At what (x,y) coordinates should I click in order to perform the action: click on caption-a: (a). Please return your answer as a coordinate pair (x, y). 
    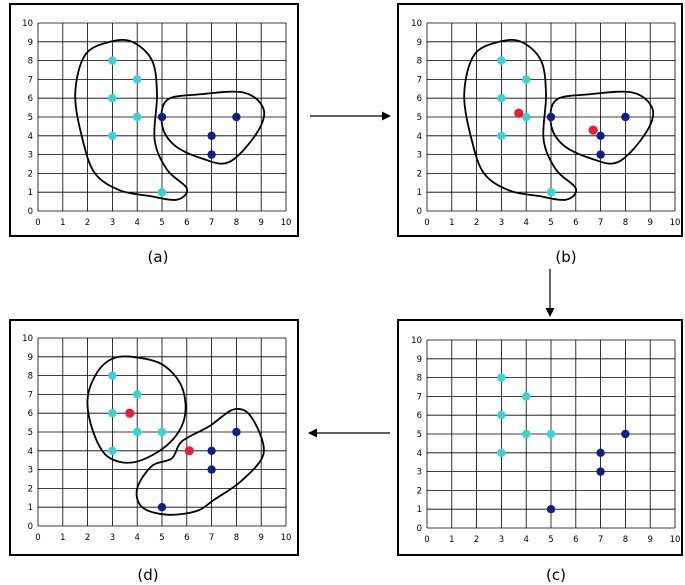
    Looking at the image, I should click on (158, 257).